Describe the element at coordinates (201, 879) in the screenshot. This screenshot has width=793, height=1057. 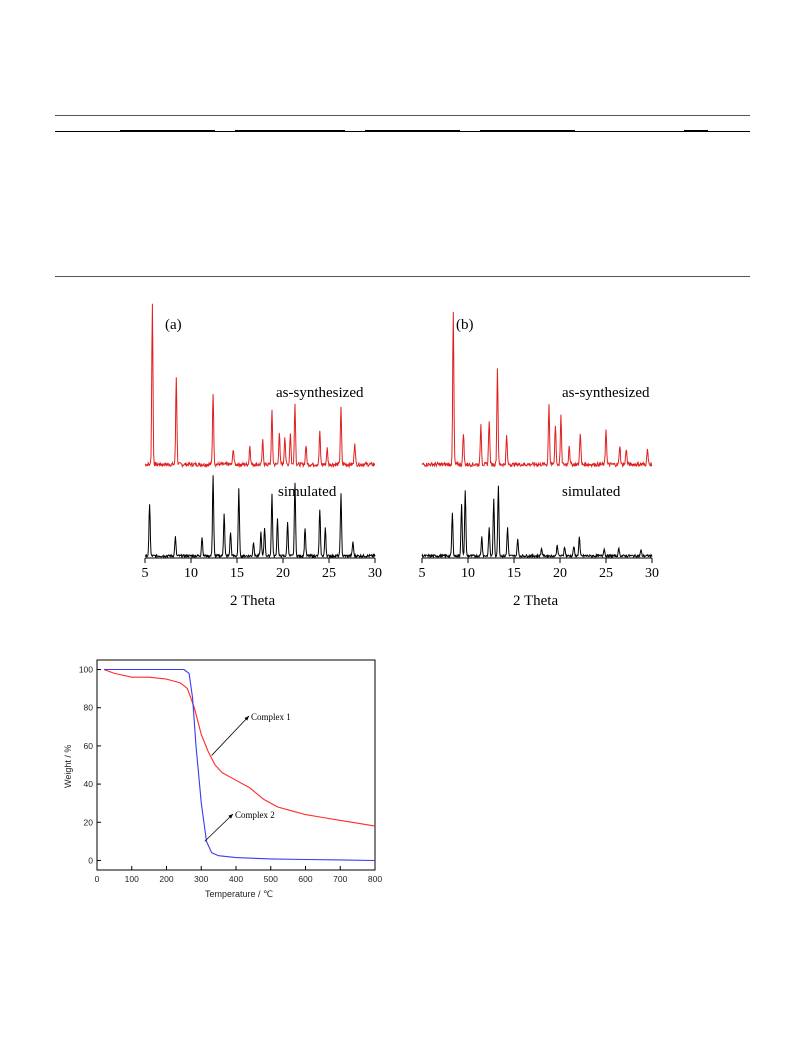
I see `x-tick-label: 300` at that location.